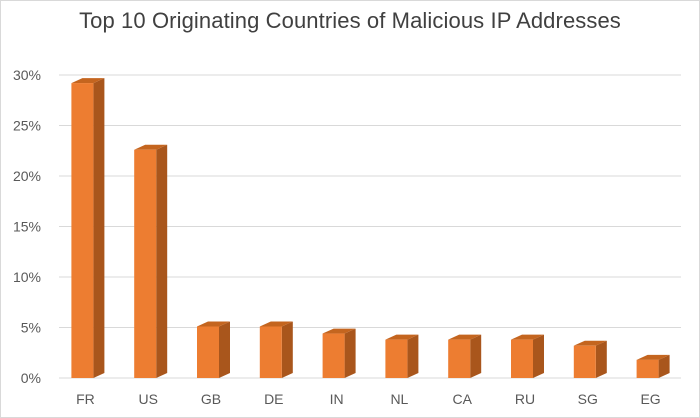 The image size is (700, 418). Describe the element at coordinates (147, 399) in the screenshot. I see `x-tick-label: US` at that location.